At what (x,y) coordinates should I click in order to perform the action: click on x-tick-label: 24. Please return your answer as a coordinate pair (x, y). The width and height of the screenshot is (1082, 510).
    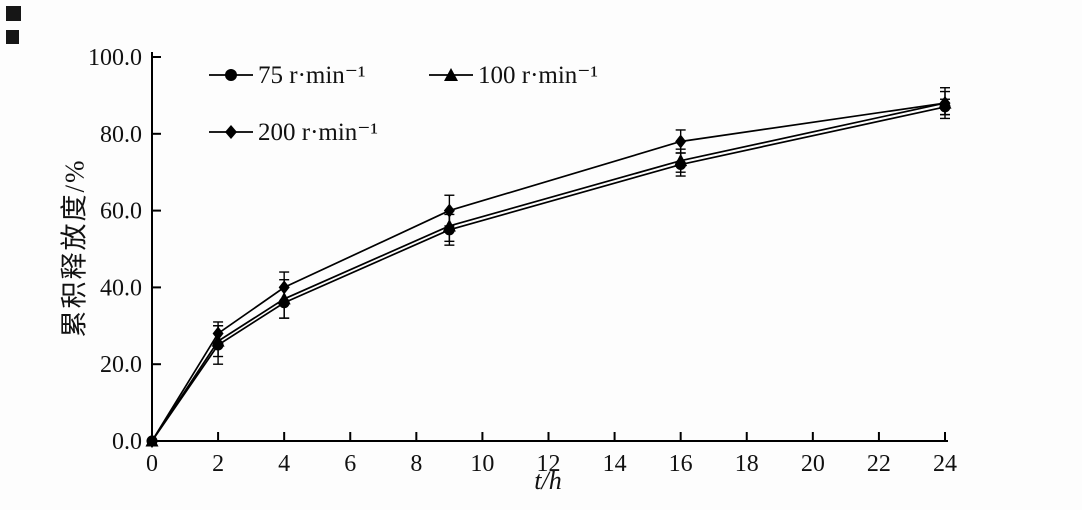
    Looking at the image, I should click on (945, 464).